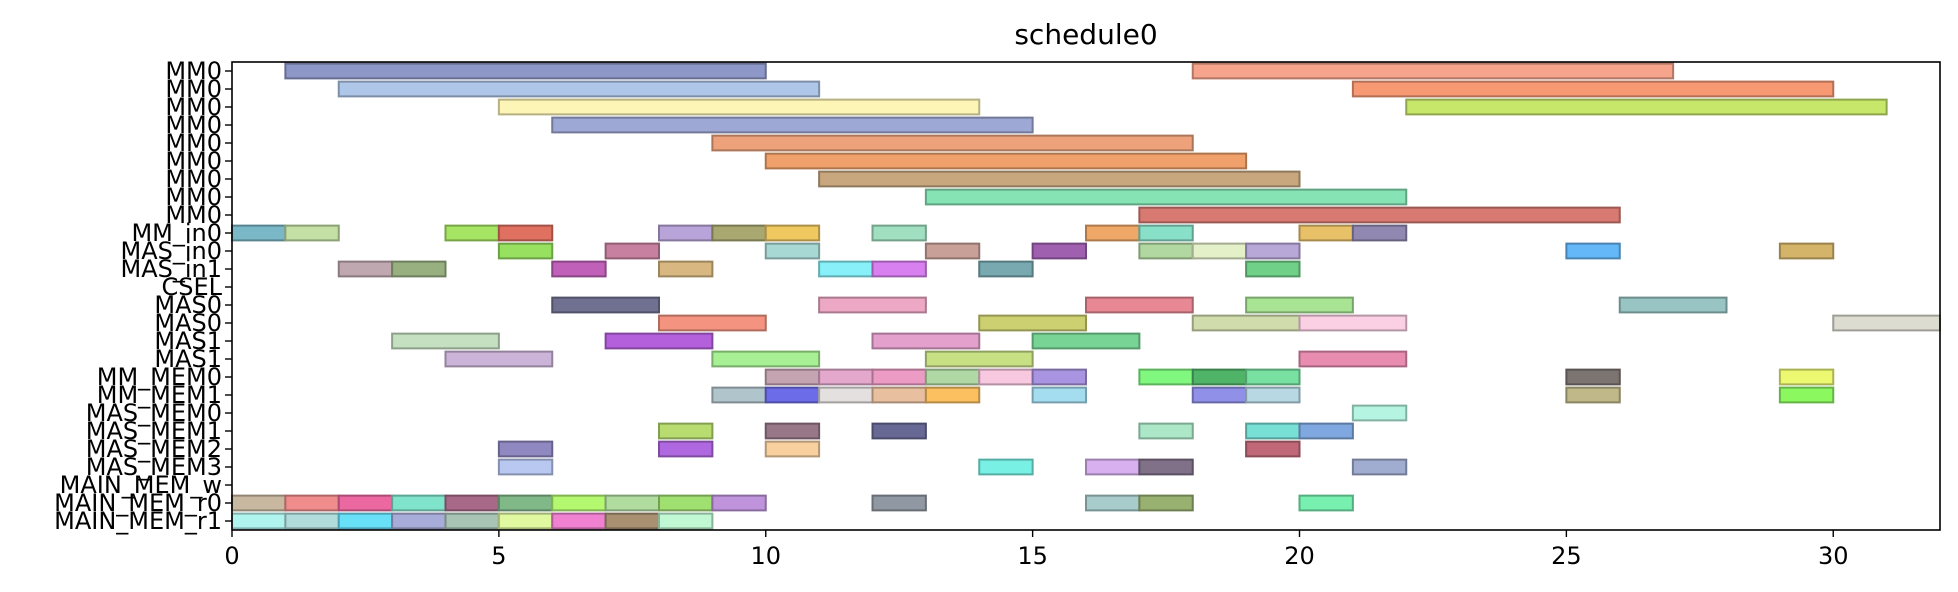 This screenshot has height=592, width=1958. What do you see at coordinates (231, 556) in the screenshot?
I see `x-tick-label: 0` at bounding box center [231, 556].